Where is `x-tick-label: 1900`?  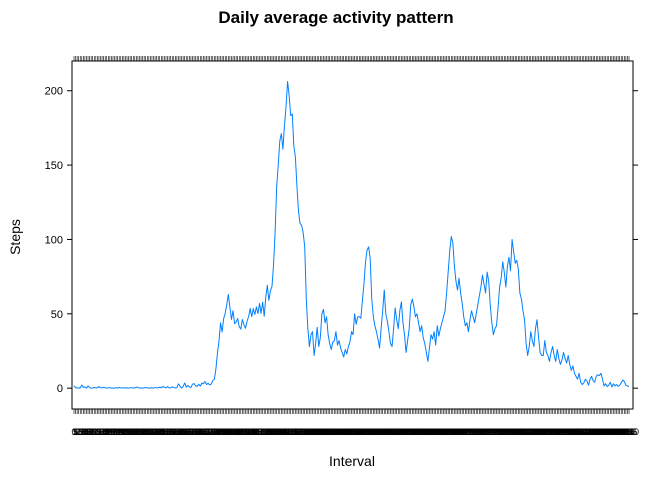 x-tick-label: 1900 is located at coordinates (429, 432).